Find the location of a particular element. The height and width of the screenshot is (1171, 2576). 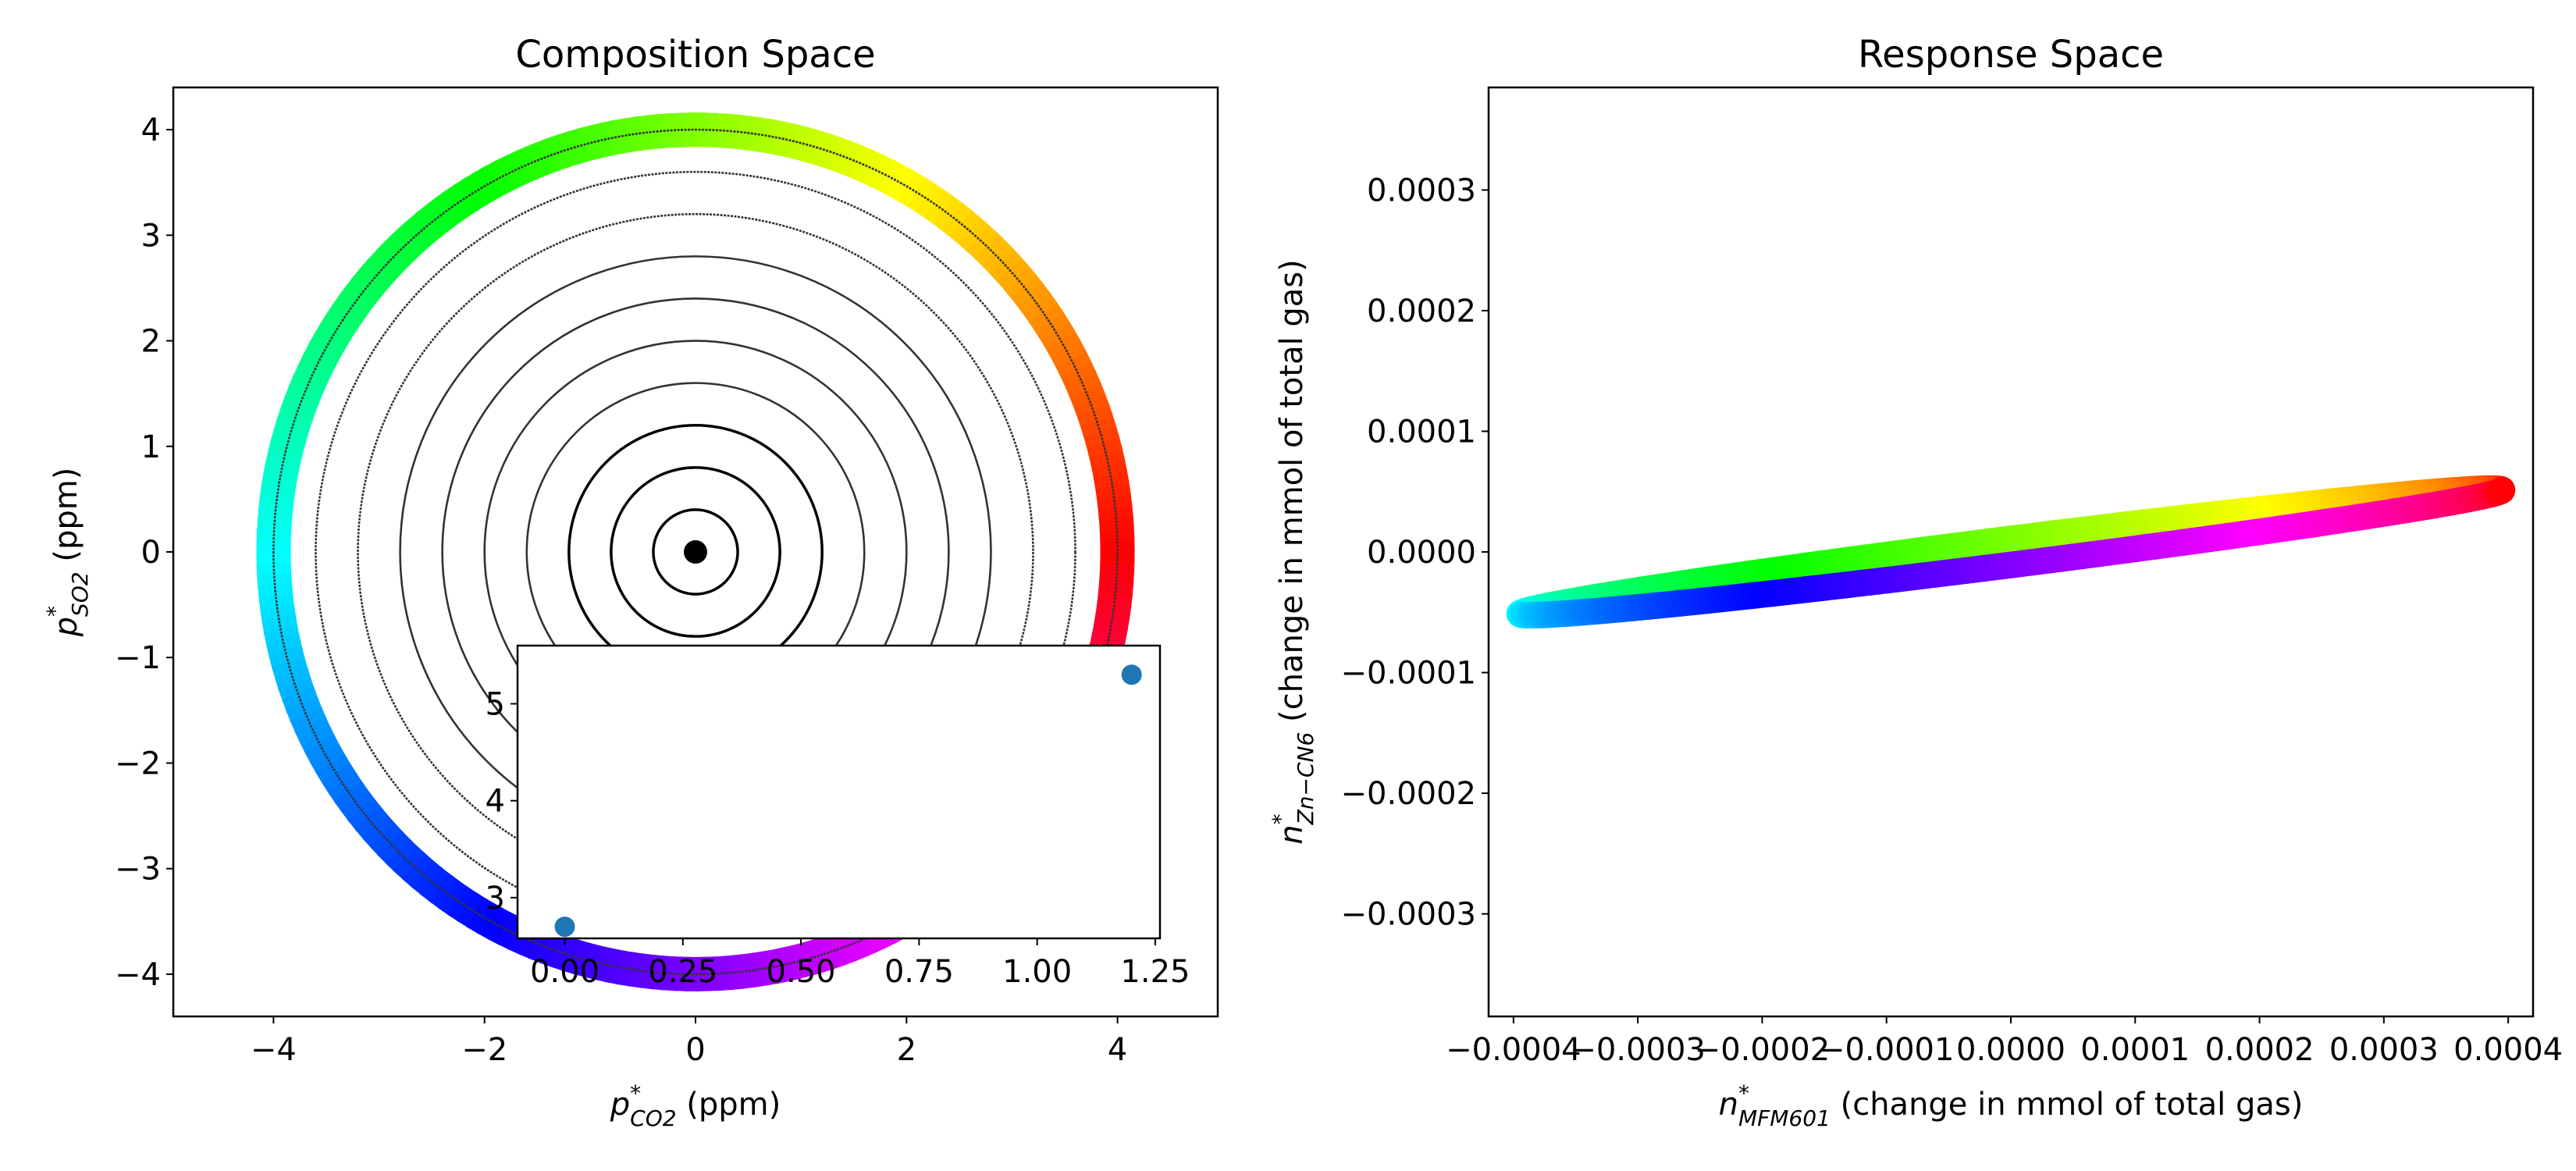

x-tick-label: −2 is located at coordinates (484, 1050).